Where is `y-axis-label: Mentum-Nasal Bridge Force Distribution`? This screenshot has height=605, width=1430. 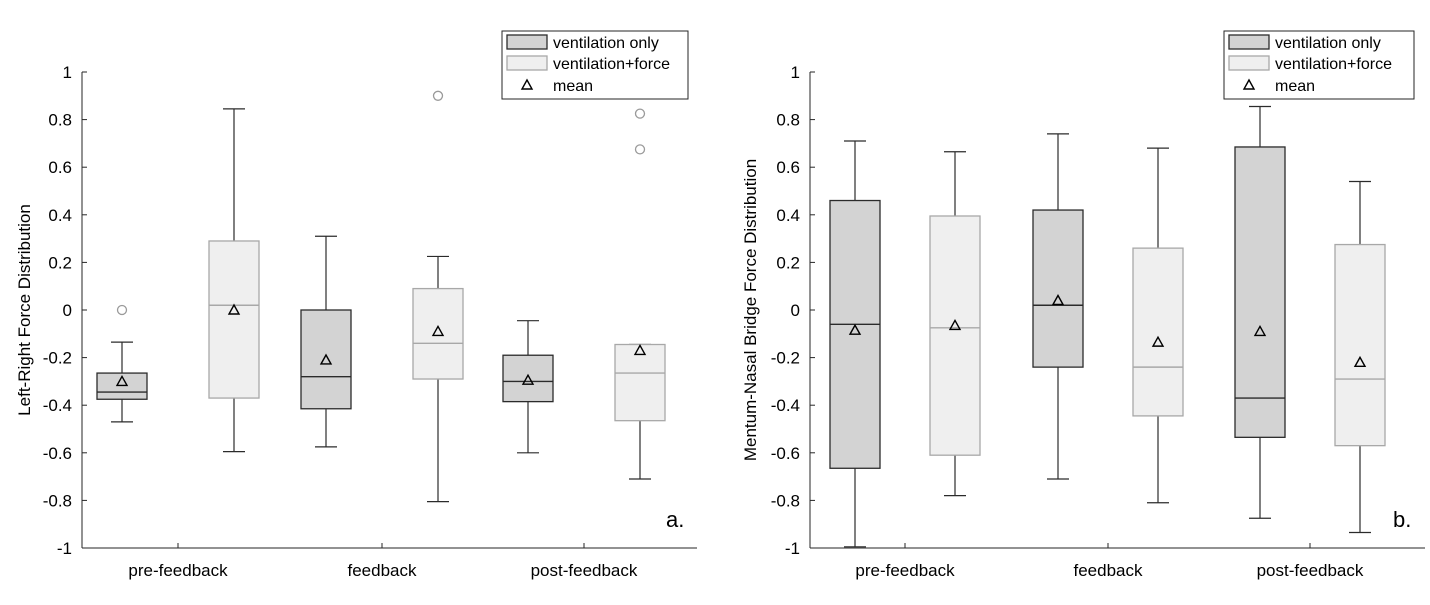 y-axis-label: Mentum-Nasal Bridge Force Distribution is located at coordinates (750, 310).